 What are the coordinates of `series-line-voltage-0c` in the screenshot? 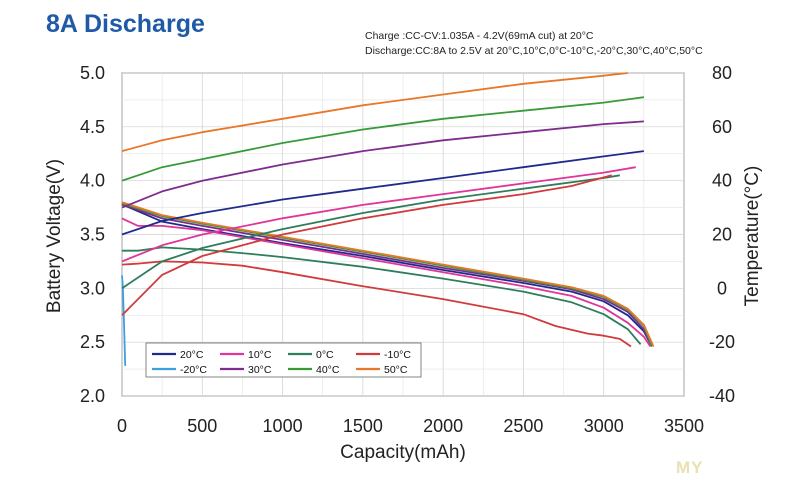 It's located at (382, 295).